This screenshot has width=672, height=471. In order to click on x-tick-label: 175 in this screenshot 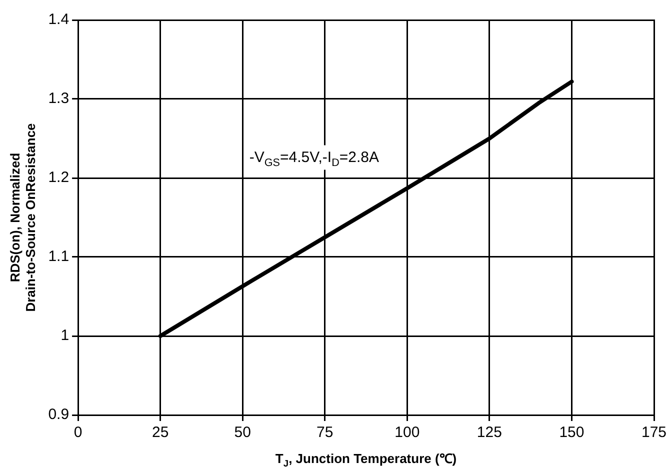, I will do `click(654, 433)`.